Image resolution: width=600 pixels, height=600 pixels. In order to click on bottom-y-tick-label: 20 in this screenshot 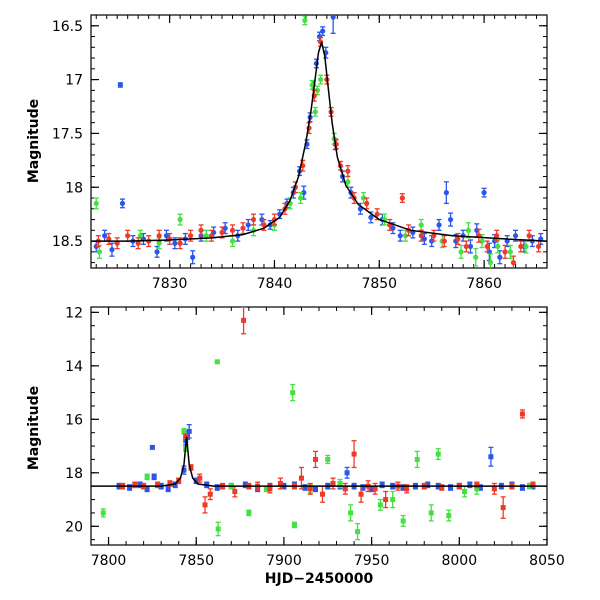, I will do `click(74, 527)`.